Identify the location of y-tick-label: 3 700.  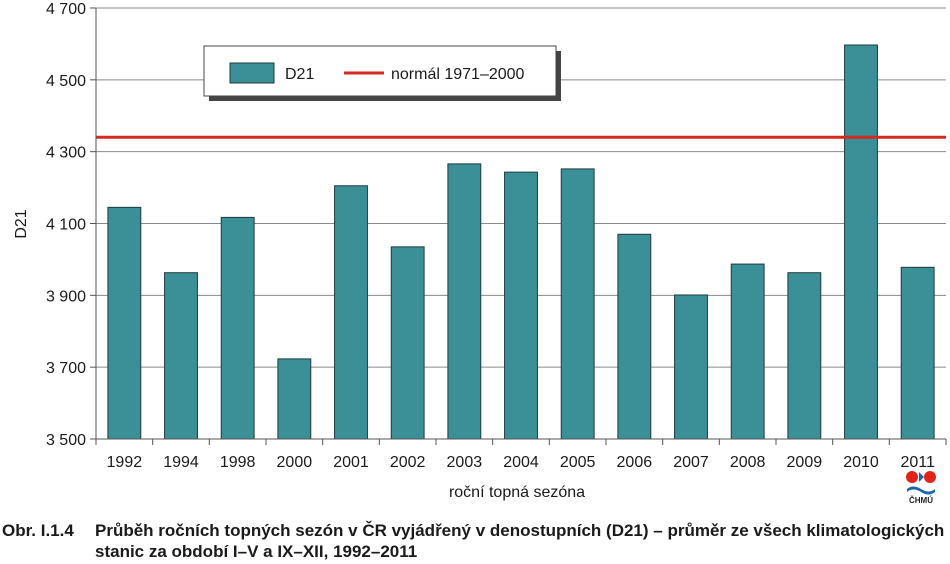
(66, 368).